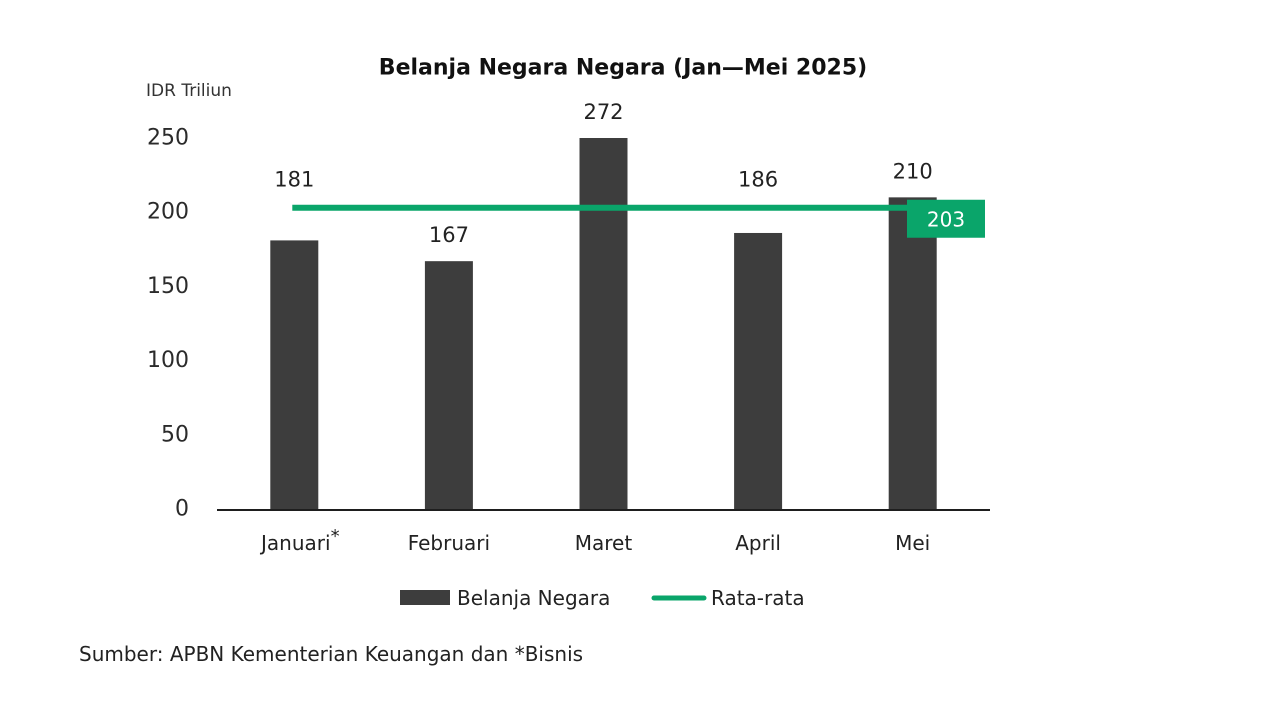  Describe the element at coordinates (168, 324) in the screenshot. I see `y-axis-tick-labels: 0 50 100 150 200 250` at that location.